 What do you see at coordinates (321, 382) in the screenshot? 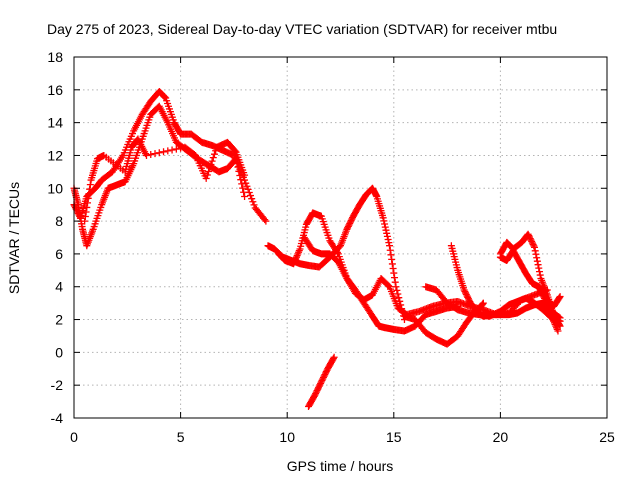
I see `series-track-g` at bounding box center [321, 382].